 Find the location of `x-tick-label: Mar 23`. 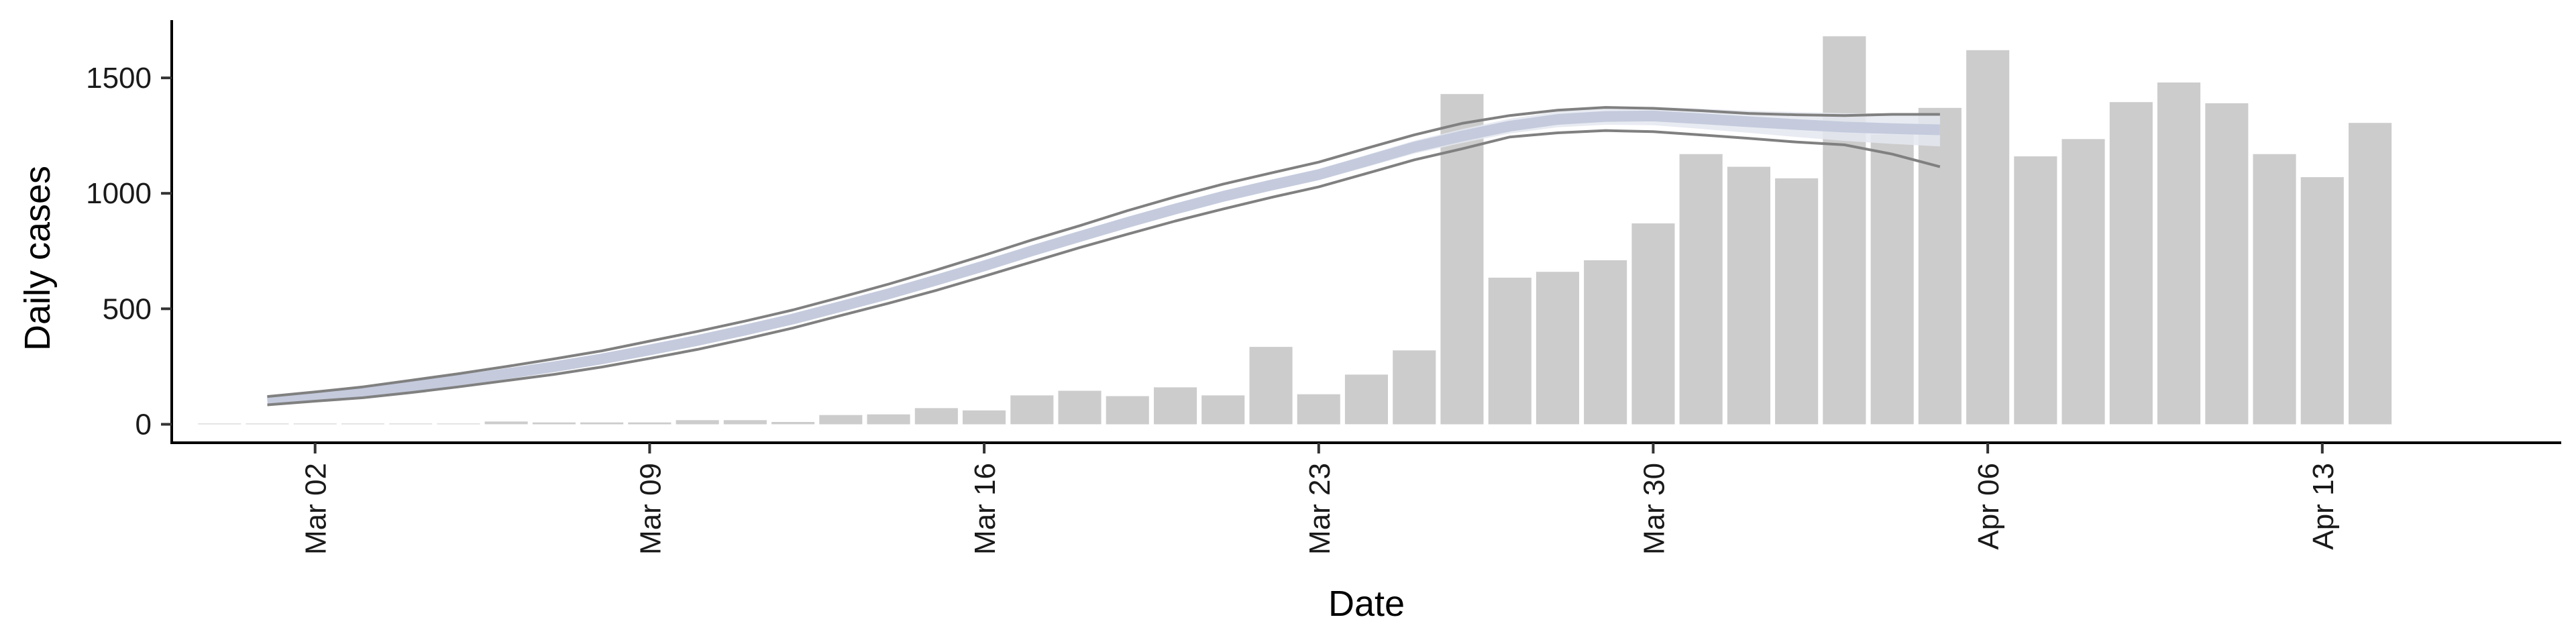

x-tick-label: Mar 23 is located at coordinates (1319, 509).